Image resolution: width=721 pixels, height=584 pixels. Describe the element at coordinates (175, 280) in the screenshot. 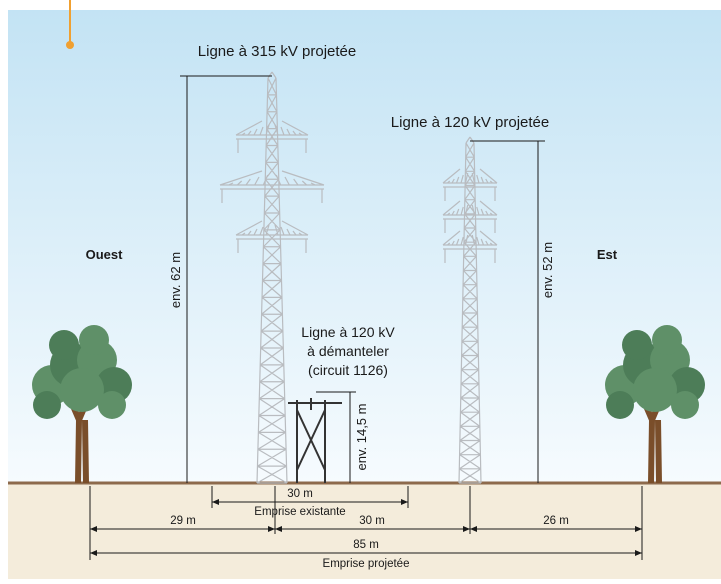

I see `height-315: env. 62 m` at that location.